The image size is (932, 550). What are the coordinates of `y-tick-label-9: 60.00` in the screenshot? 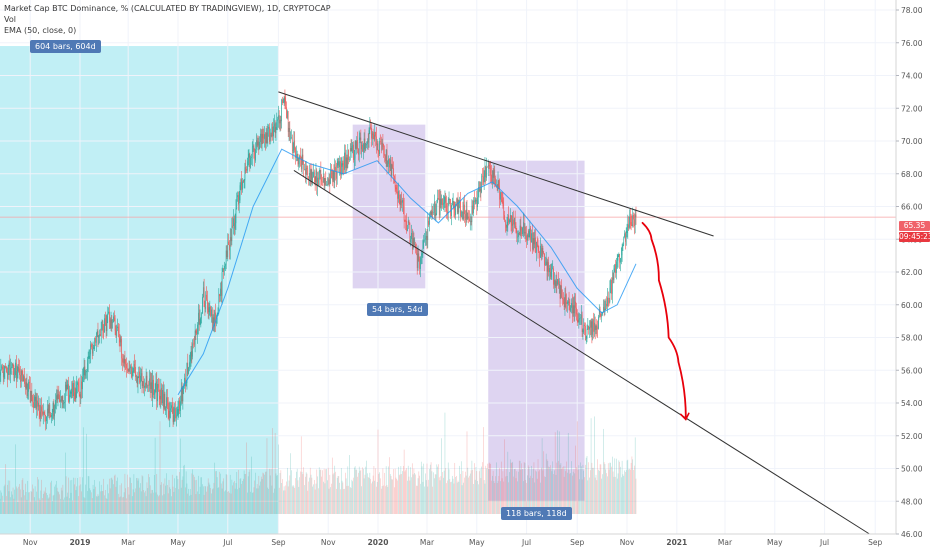 It's located at (912, 305).